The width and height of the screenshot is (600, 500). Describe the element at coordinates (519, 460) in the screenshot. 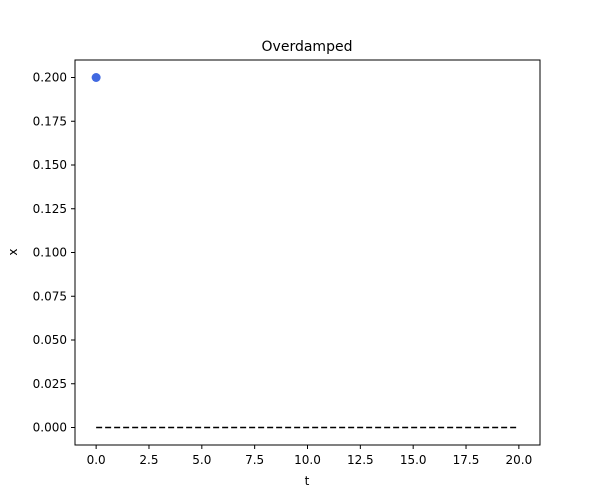

I see `x-tick-label: 20.0` at that location.